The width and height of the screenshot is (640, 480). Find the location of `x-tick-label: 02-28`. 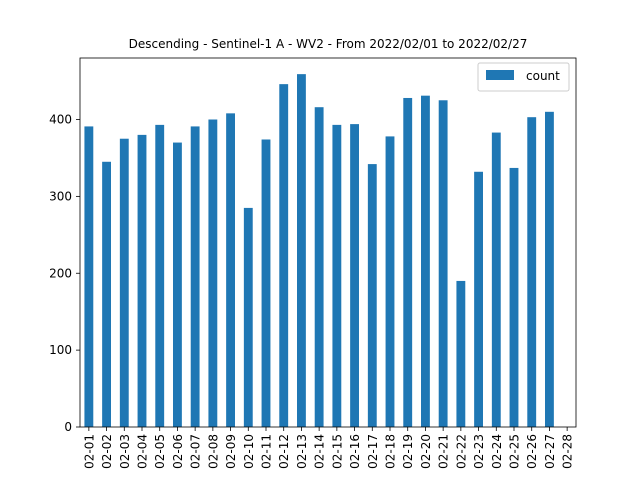

x-tick-label: 02-28 is located at coordinates (568, 451).